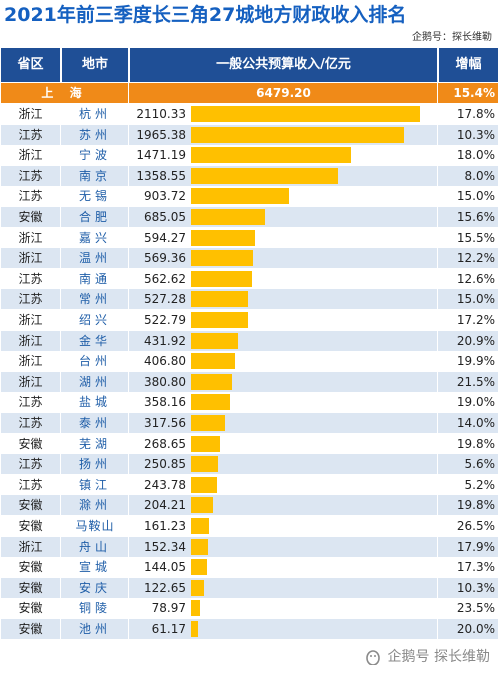 The height and width of the screenshot is (676, 500). Describe the element at coordinates (94, 505) in the screenshot. I see `city-label: 滁州` at that location.